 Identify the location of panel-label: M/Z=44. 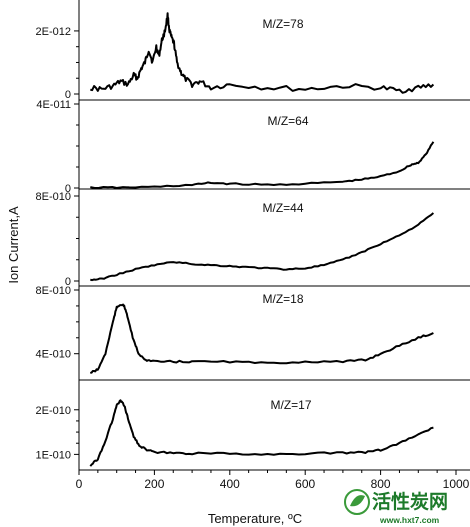
(282, 208).